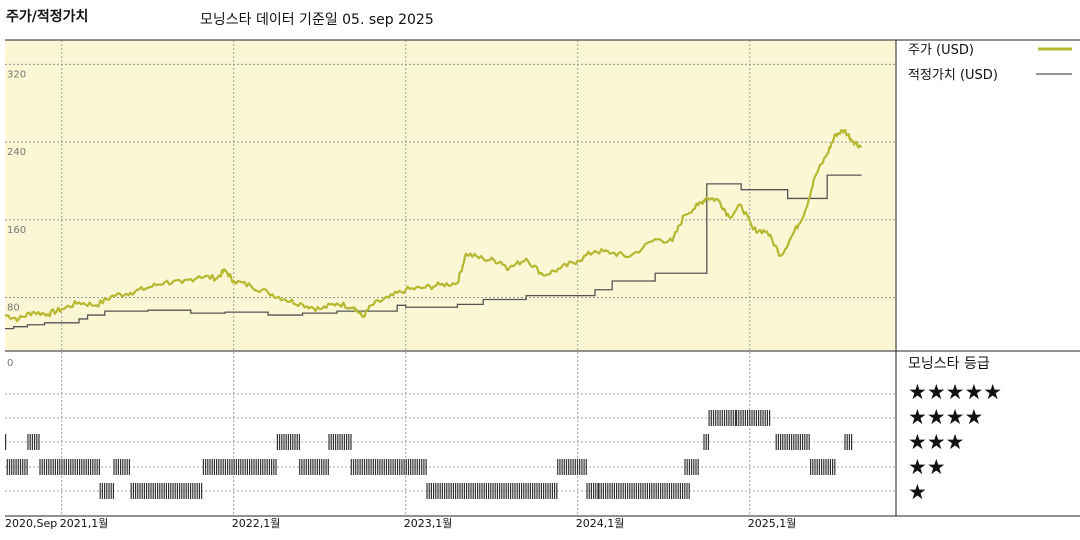 Image resolution: width=1080 pixels, height=540 pixels. I want to click on rating-3-stars: ★★★, so click(936, 442).